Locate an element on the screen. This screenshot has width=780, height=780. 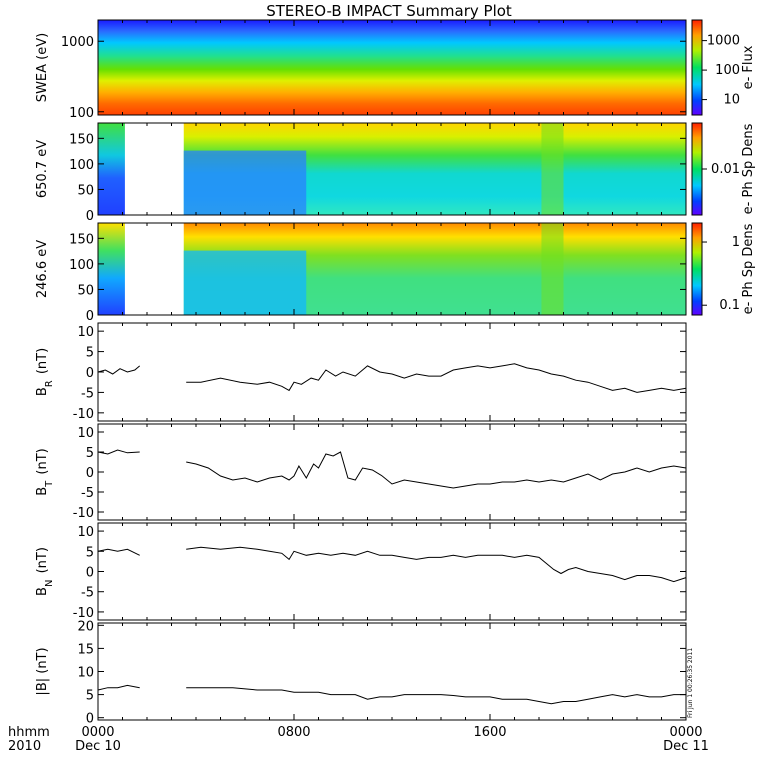
panel-6-y-tick-label: 20 is located at coordinates (85, 626).